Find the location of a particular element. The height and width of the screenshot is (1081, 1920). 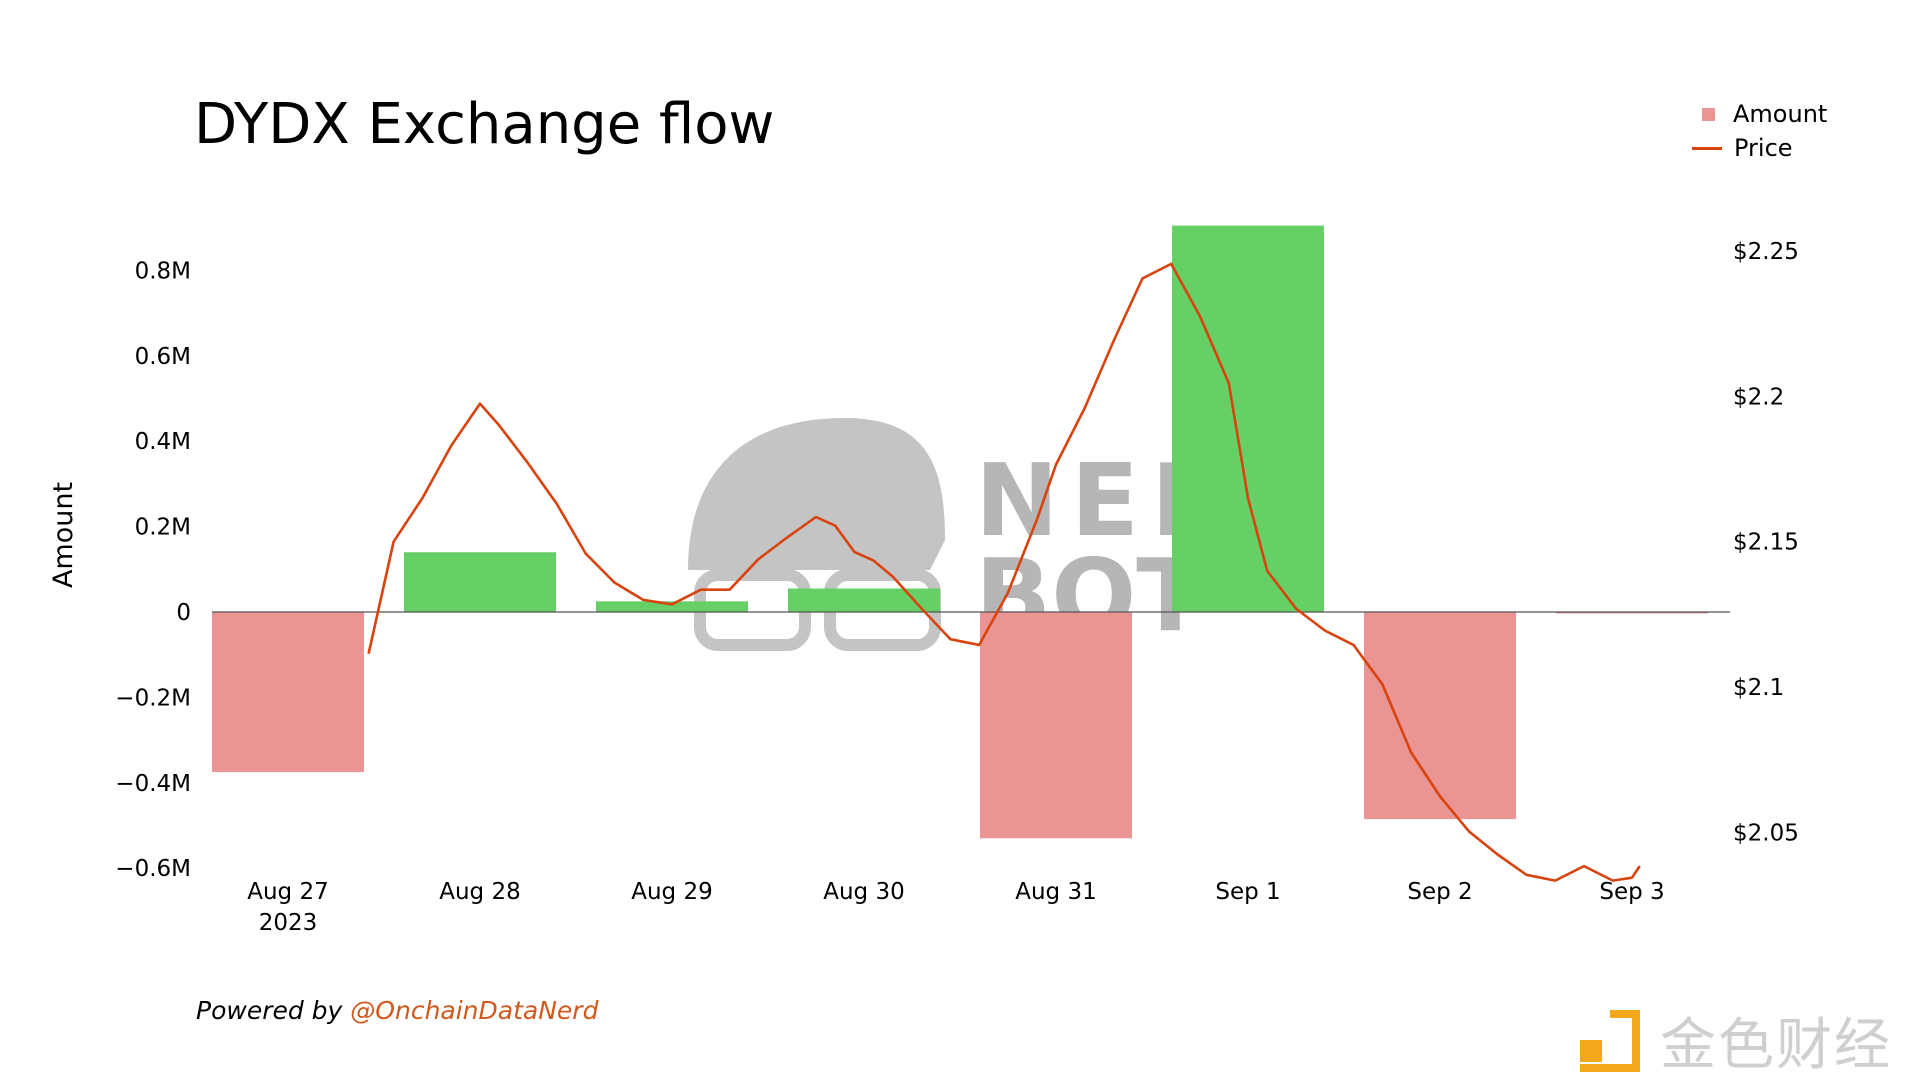

x-tick-label: Sep 1 is located at coordinates (1247, 892).